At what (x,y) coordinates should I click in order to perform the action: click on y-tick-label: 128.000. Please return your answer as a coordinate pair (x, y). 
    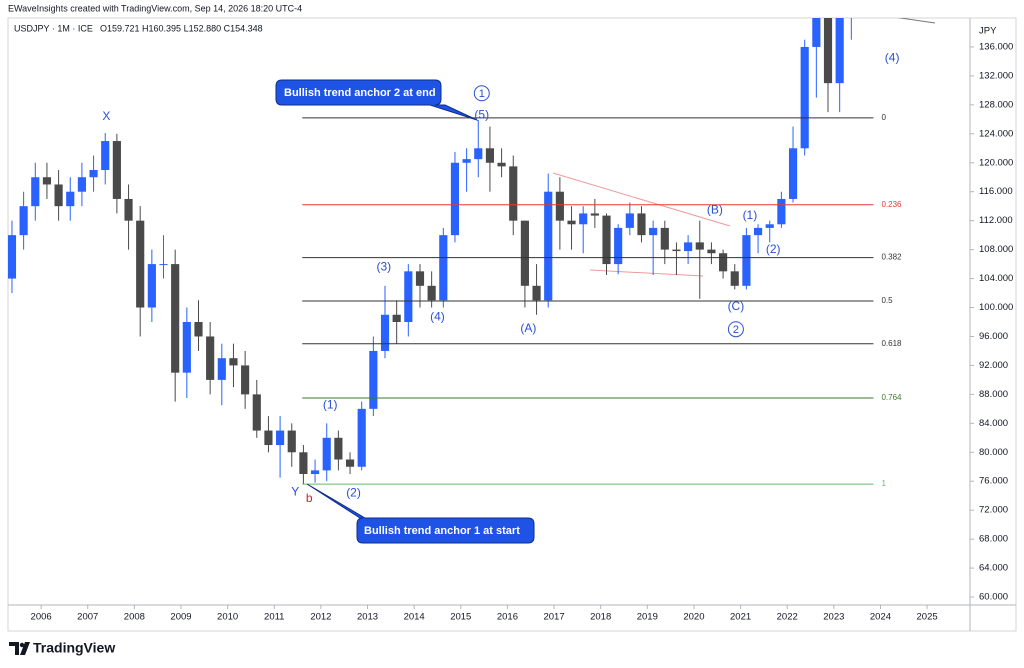
    Looking at the image, I should click on (996, 104).